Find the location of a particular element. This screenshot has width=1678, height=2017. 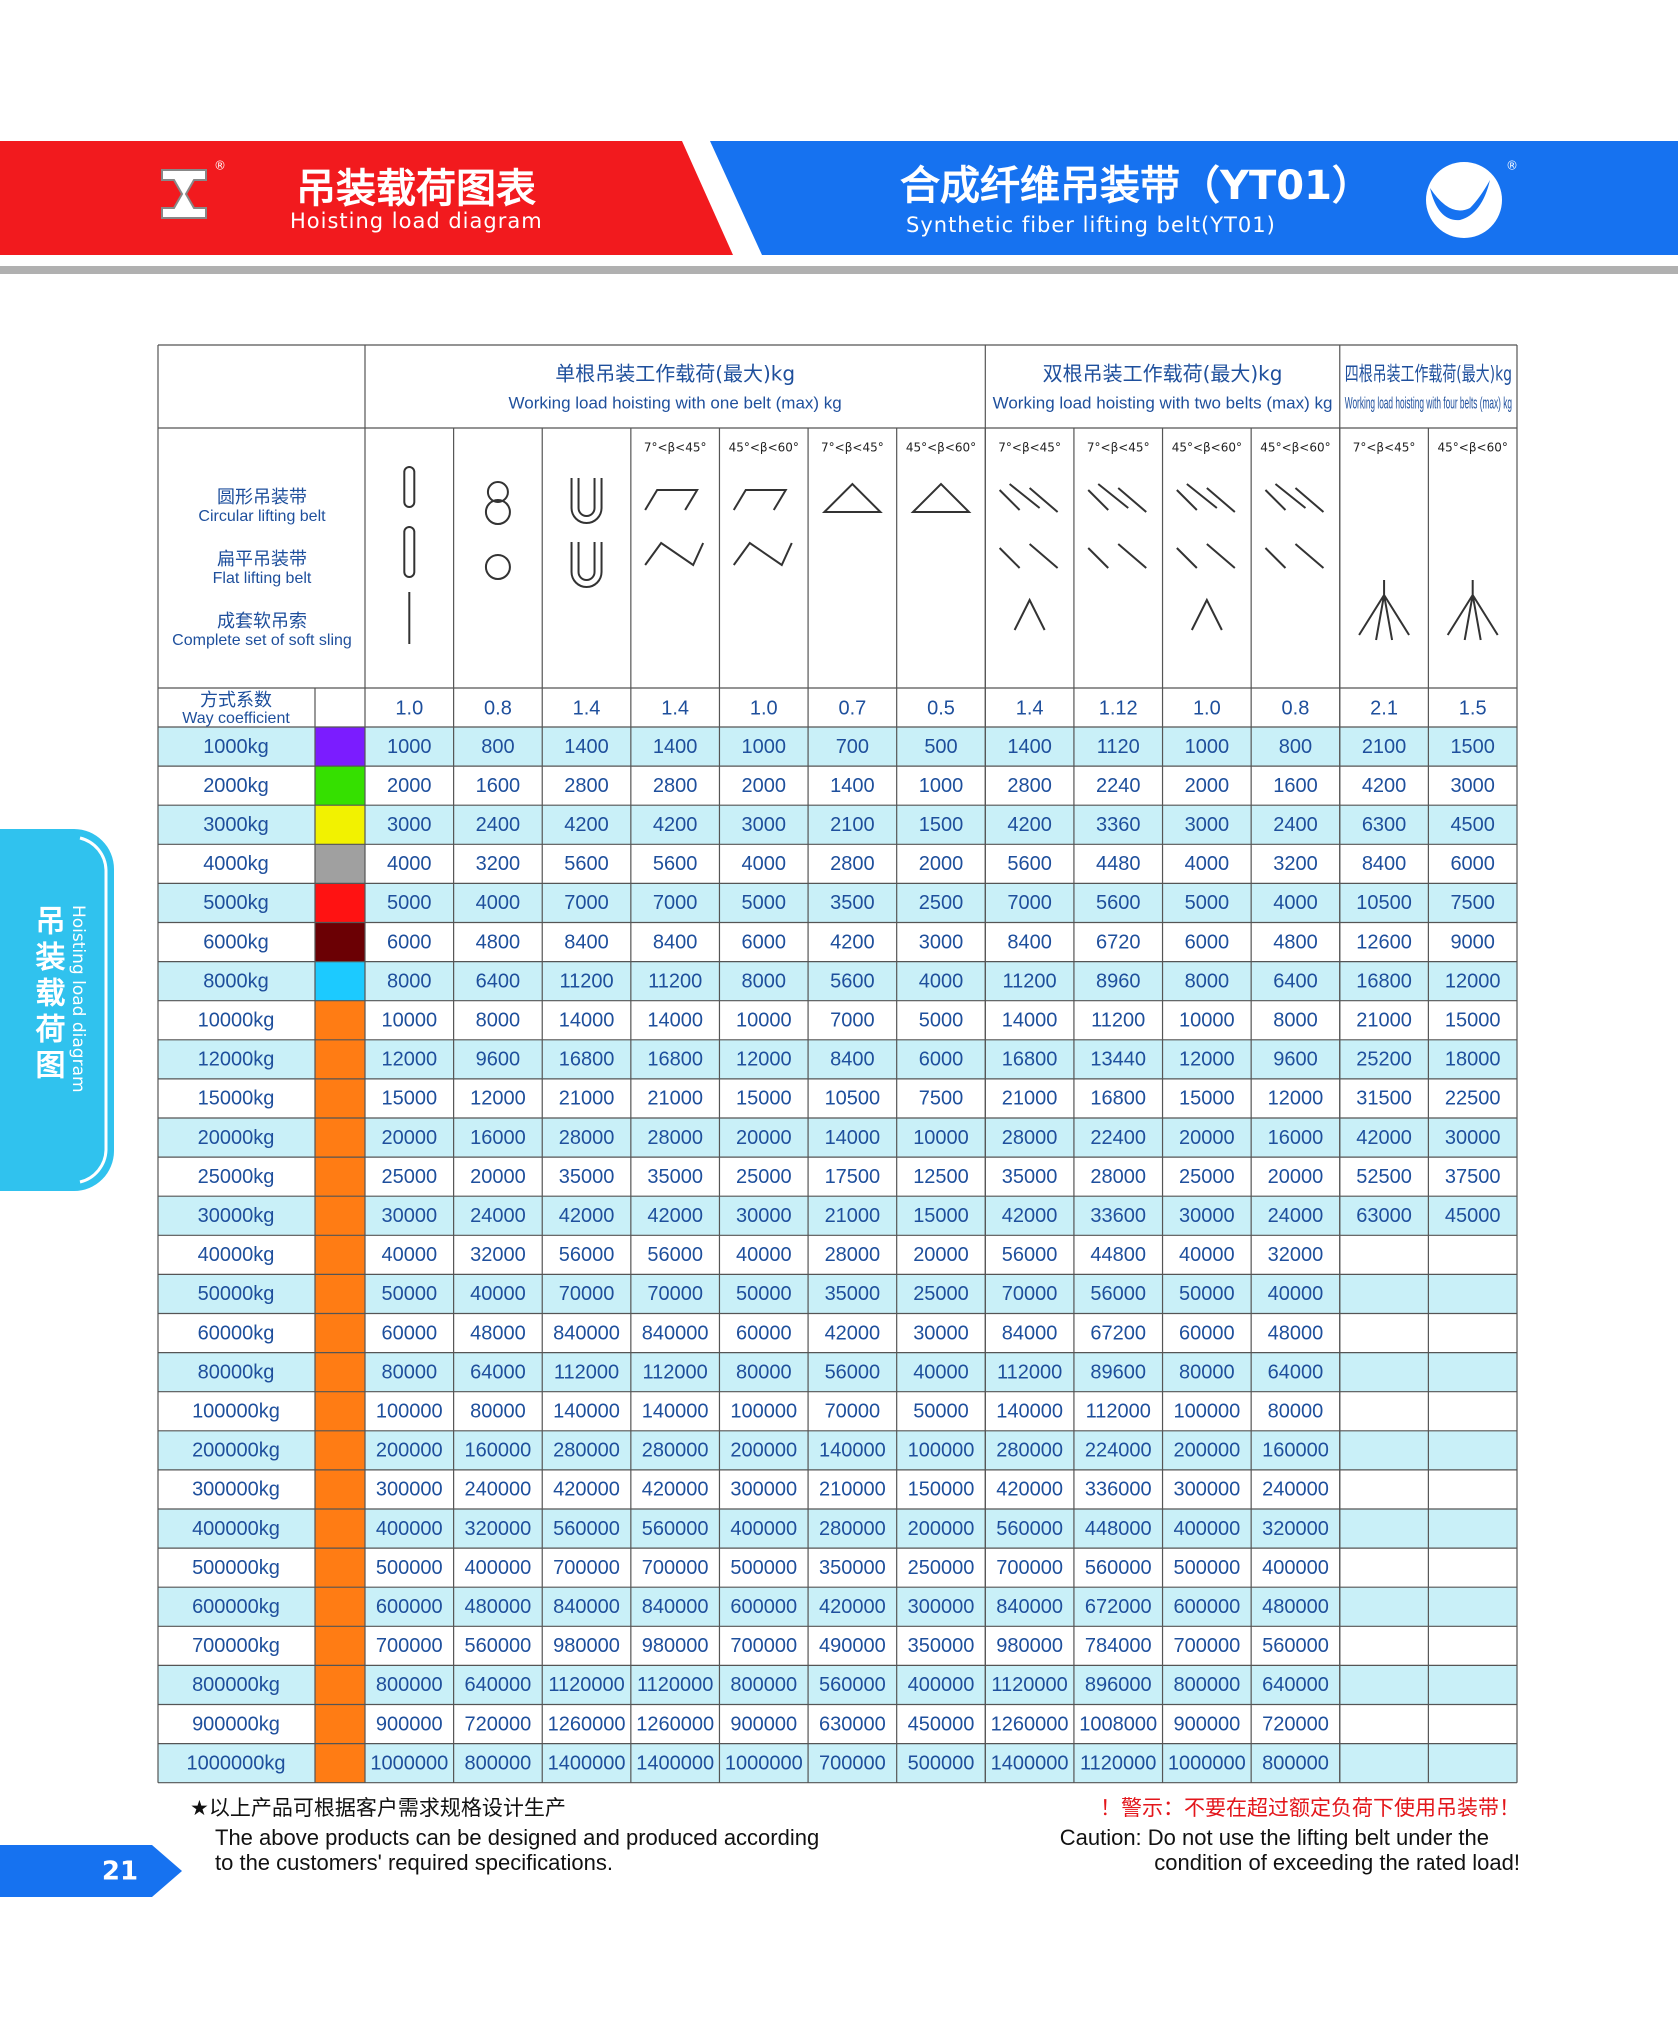

cell-value: 280000 is located at coordinates (675, 1451).